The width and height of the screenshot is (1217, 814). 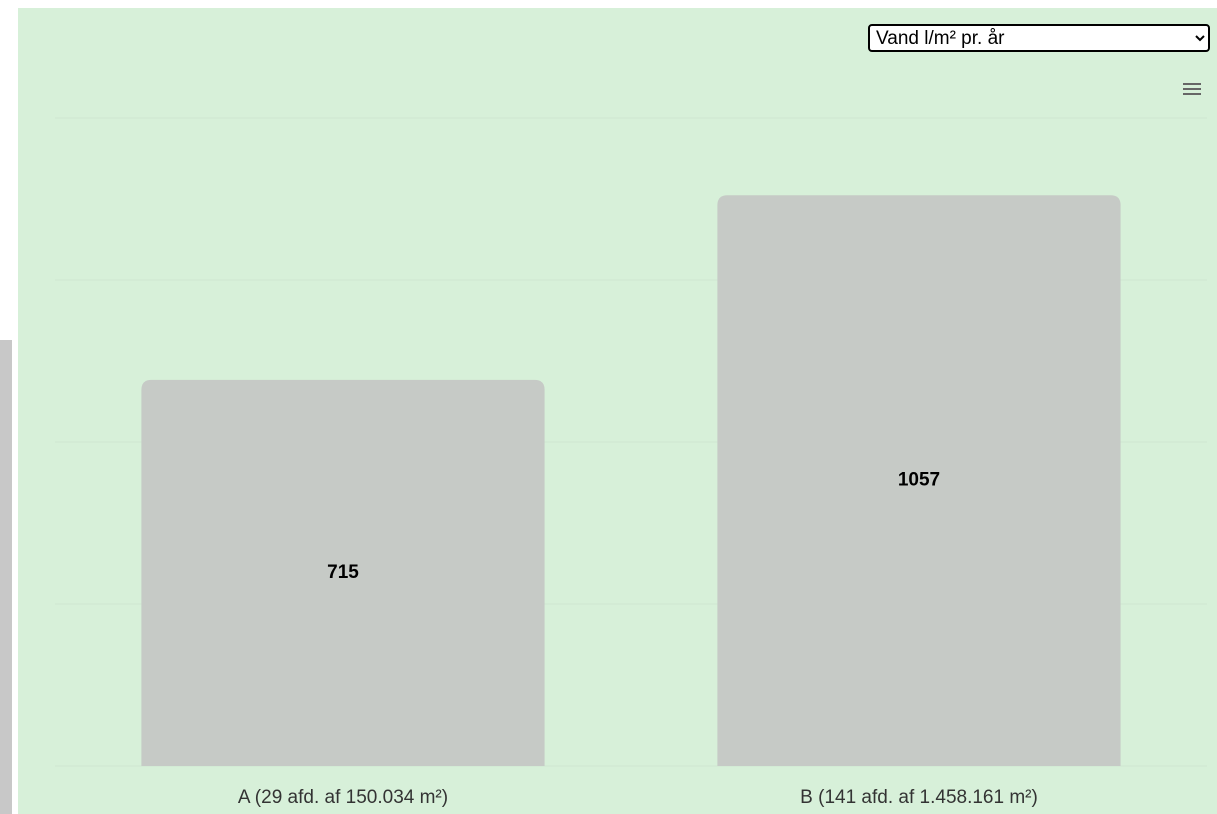 I want to click on value-label: 715, so click(x=343, y=572).